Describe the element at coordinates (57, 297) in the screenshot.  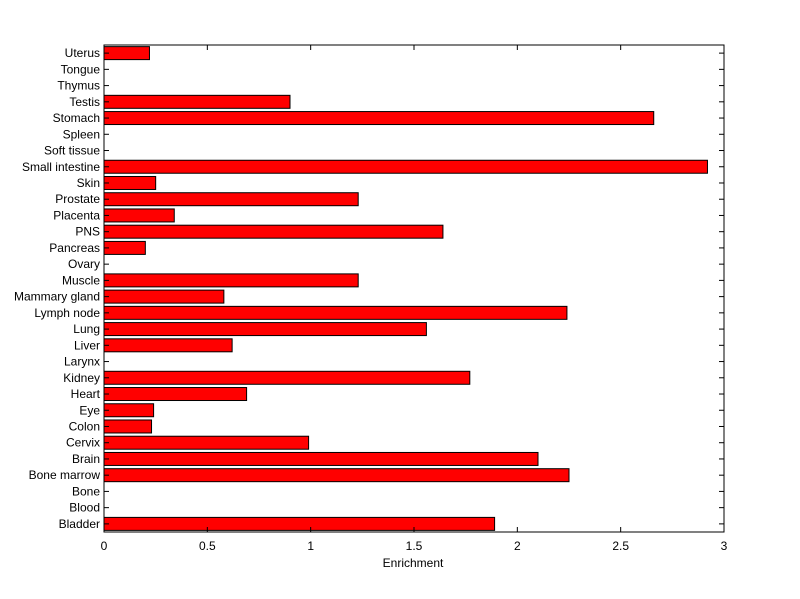
I see `category-label-mammary-gland: Mammary gland` at that location.